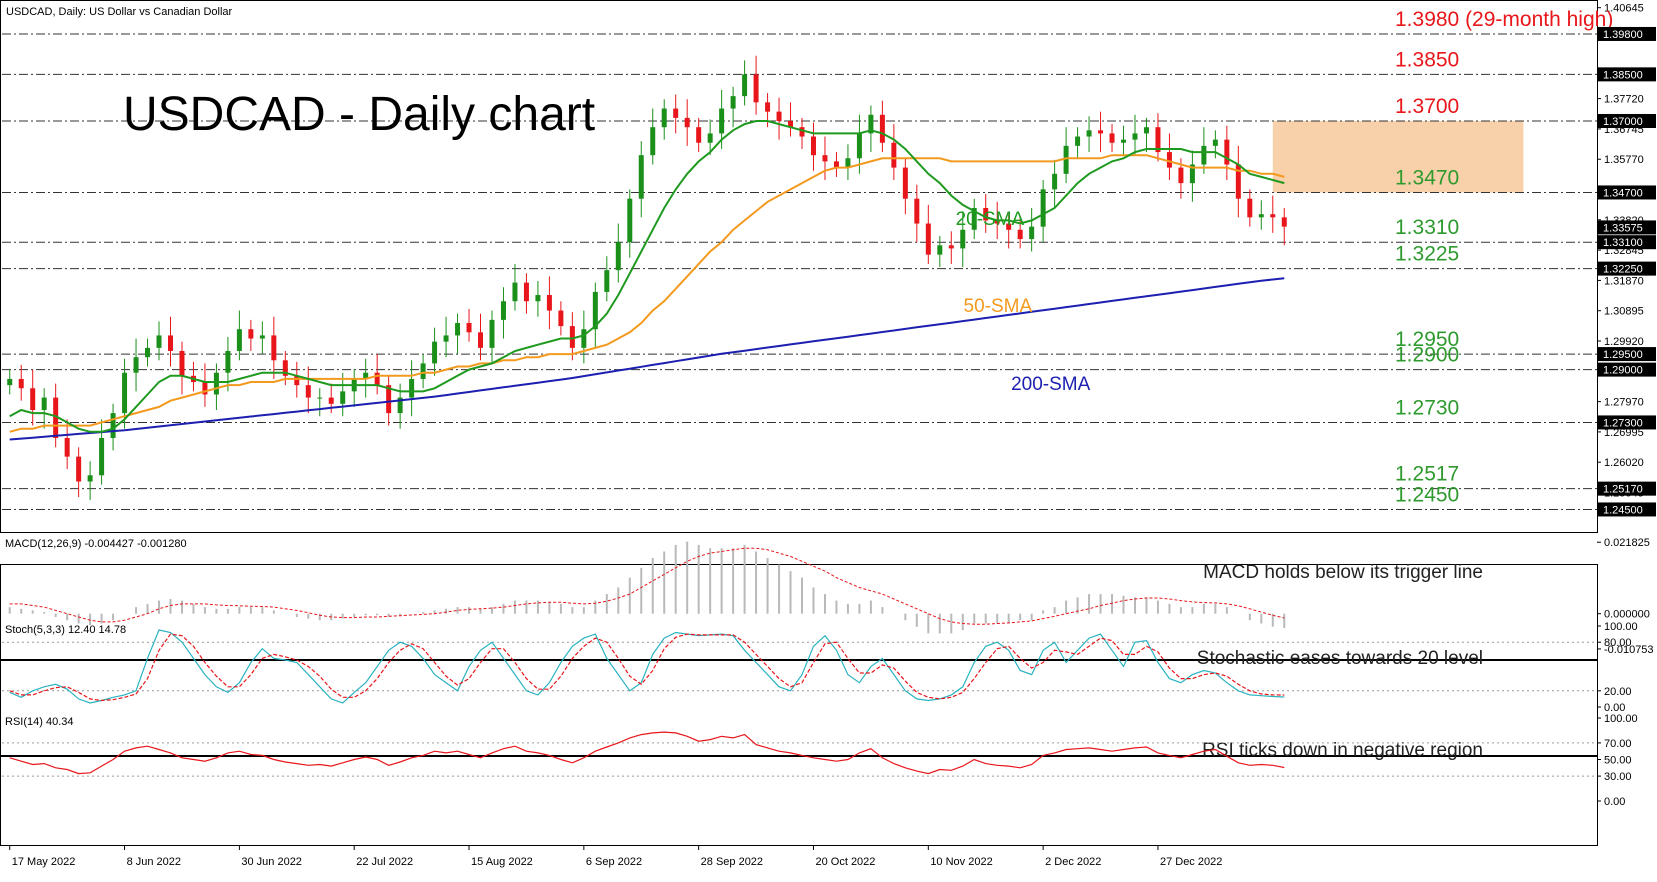  Describe the element at coordinates (1343, 572) in the screenshot. I see `panel-note: MACD holds below its trigger line` at that location.